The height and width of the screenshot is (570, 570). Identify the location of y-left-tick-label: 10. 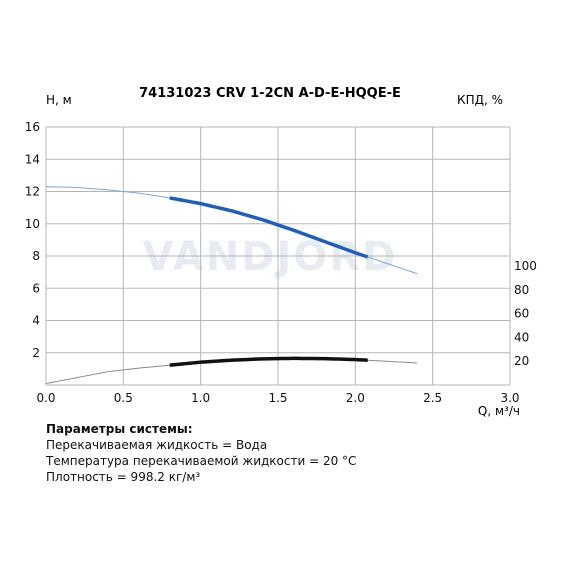
(32, 224).